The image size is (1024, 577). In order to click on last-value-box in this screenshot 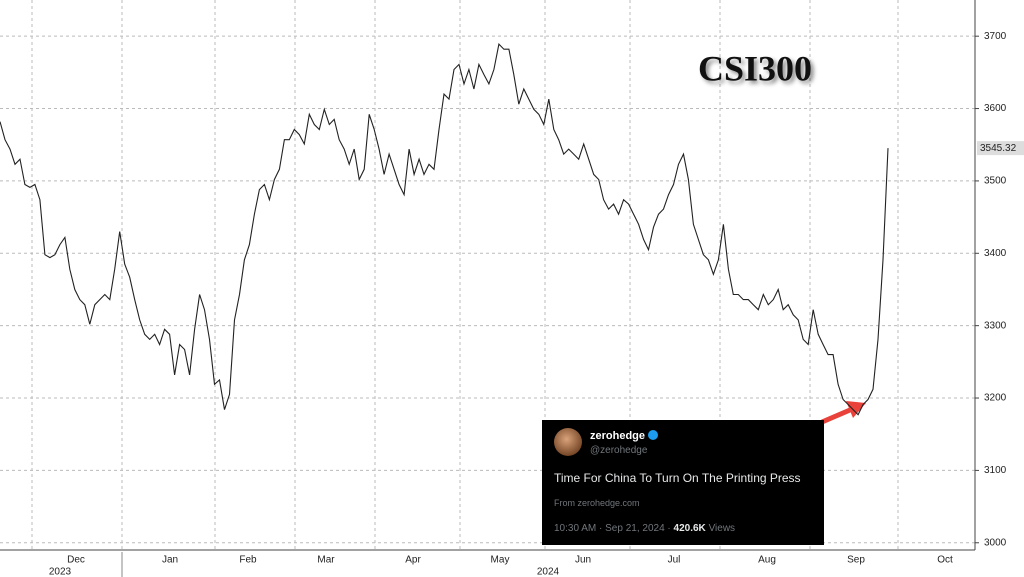, I will do `click(1000, 148)`.